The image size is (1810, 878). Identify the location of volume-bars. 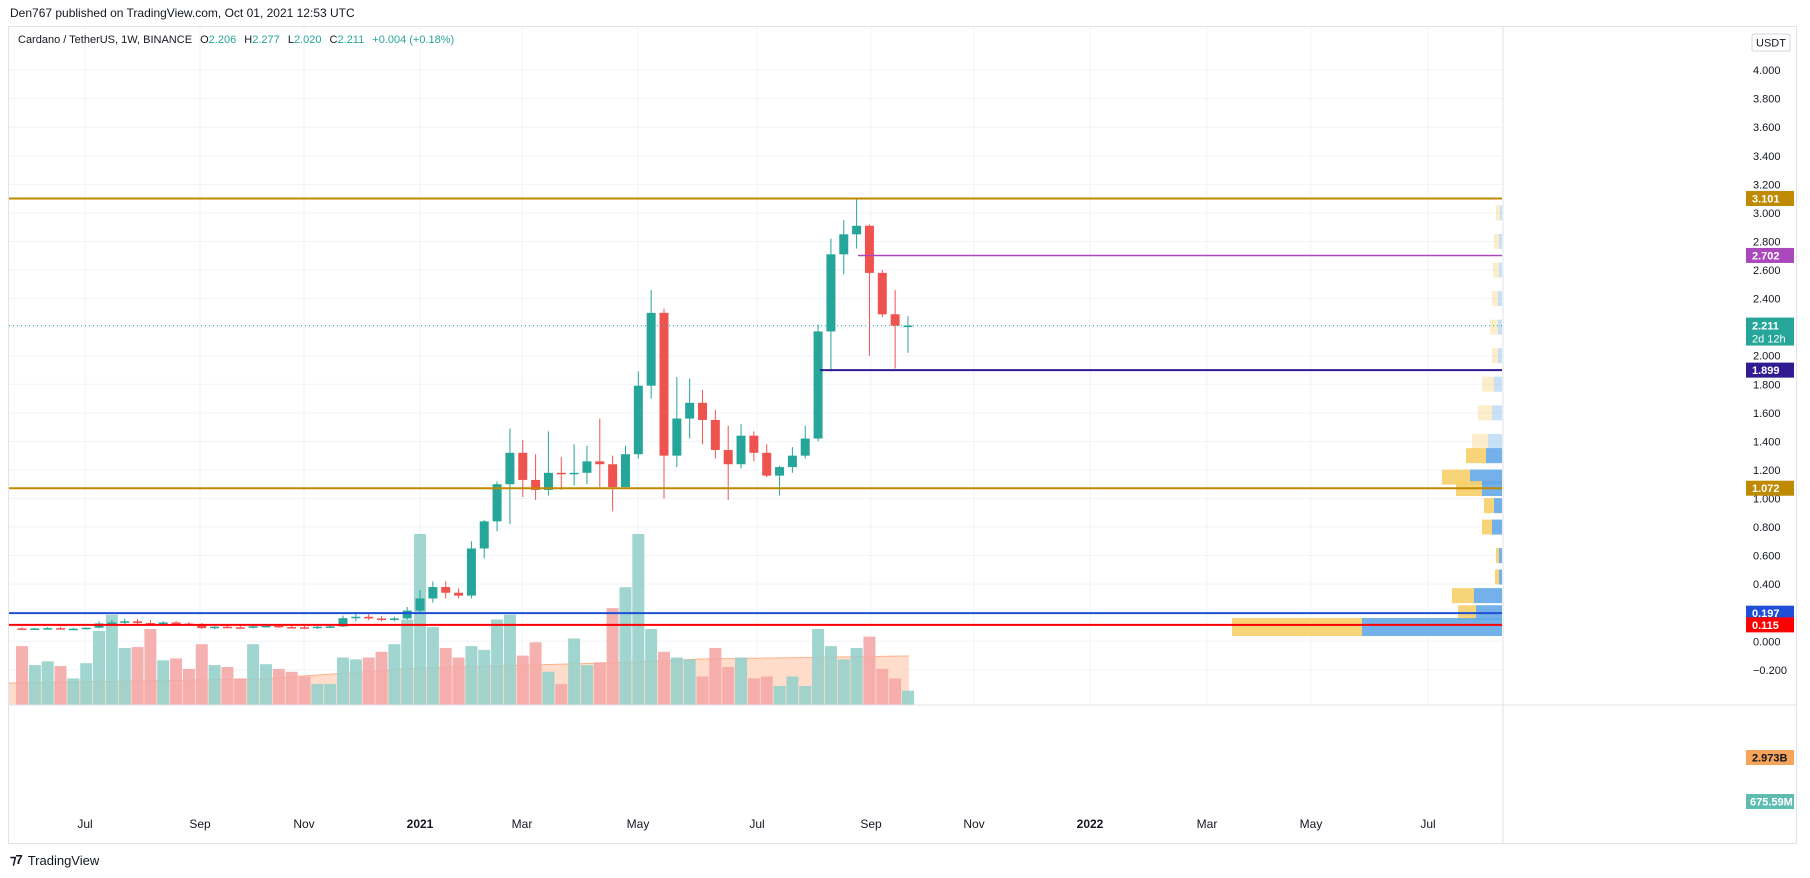
(465, 619).